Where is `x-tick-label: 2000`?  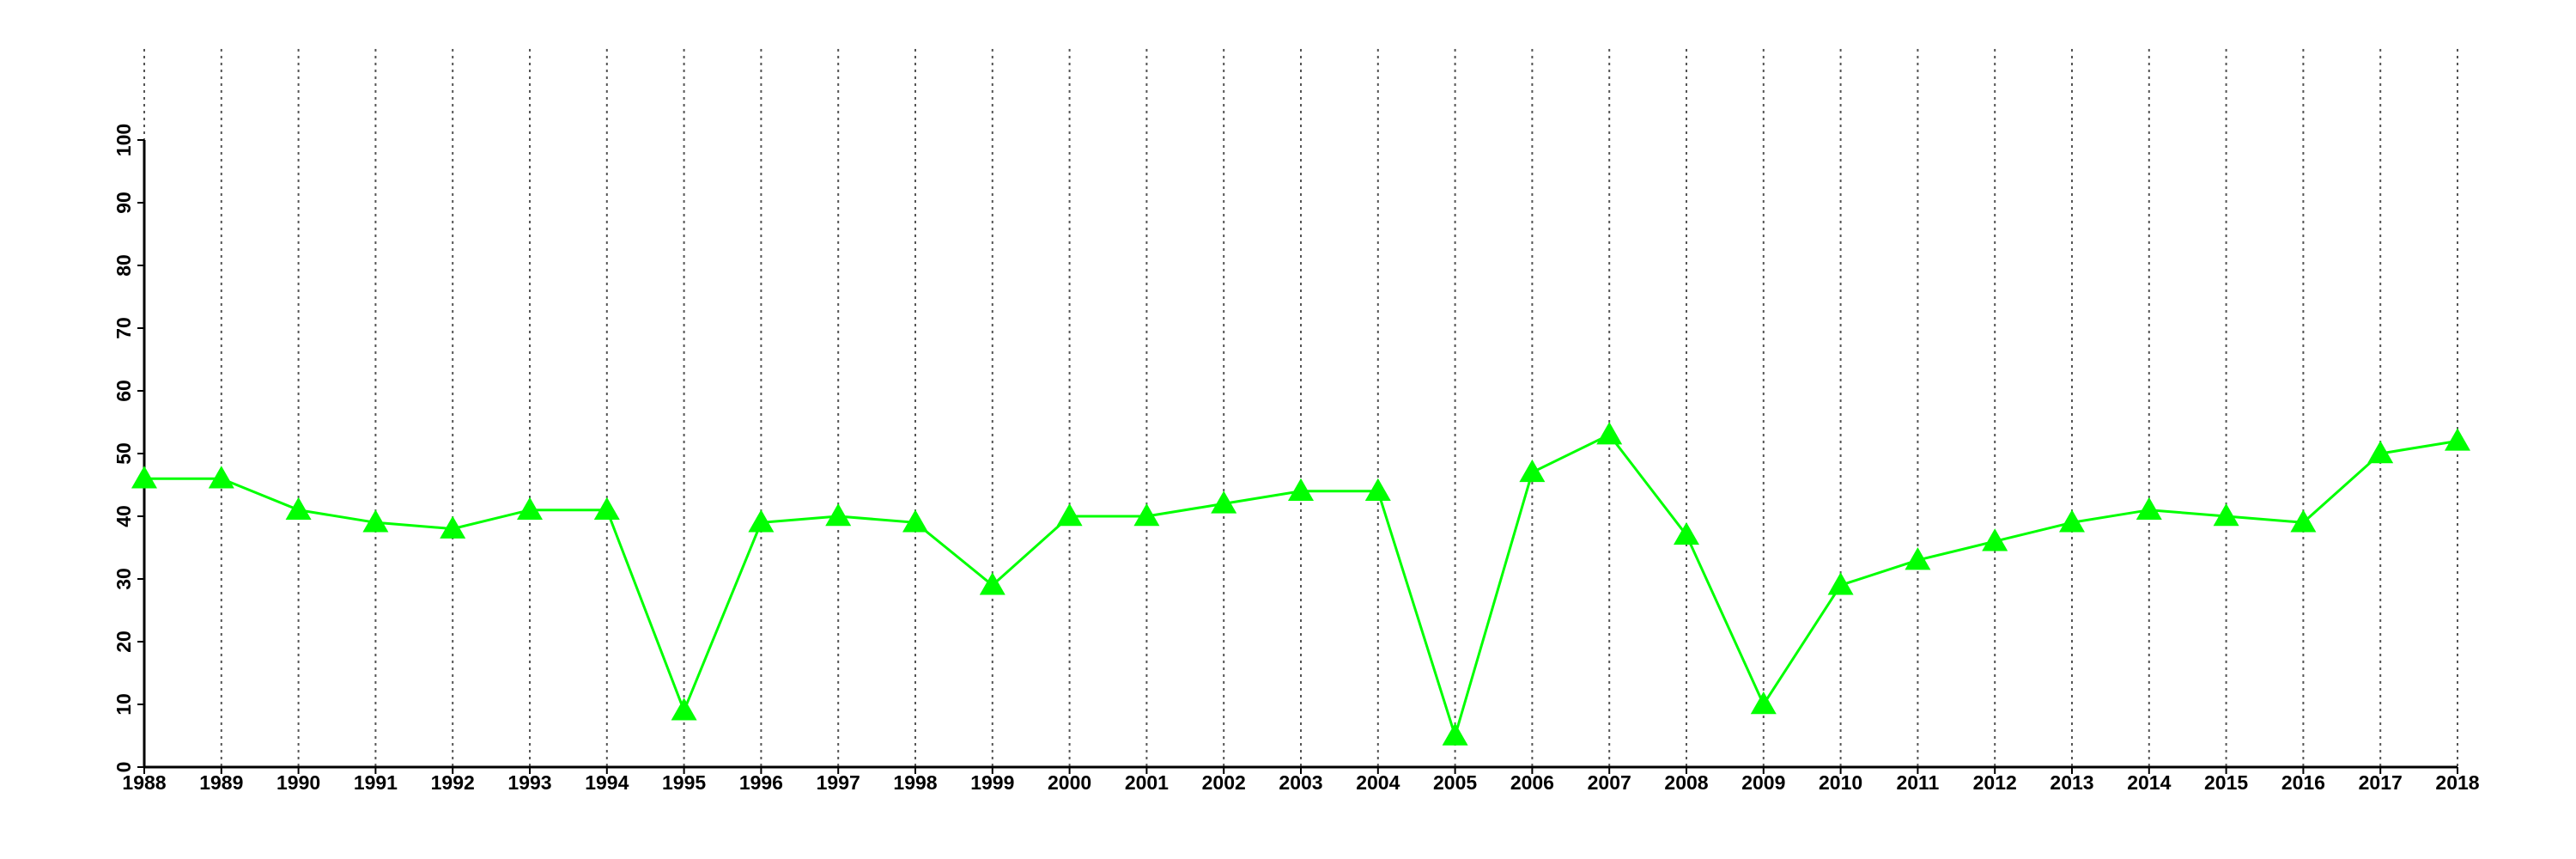
x-tick-label: 2000 is located at coordinates (1069, 783).